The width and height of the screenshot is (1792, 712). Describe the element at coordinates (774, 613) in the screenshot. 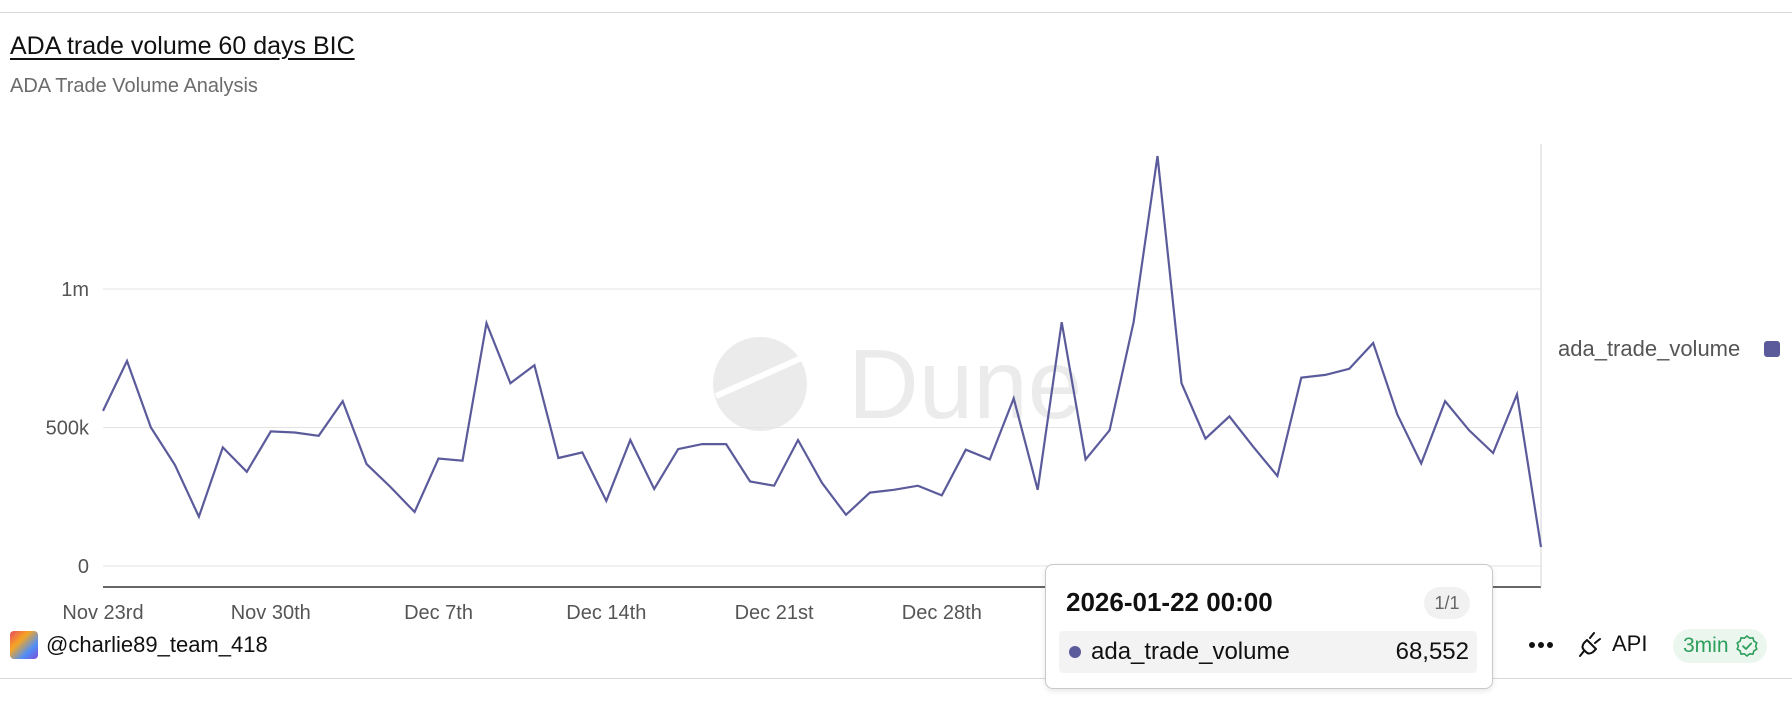

I see `x-tick-label: Dec 21st` at that location.